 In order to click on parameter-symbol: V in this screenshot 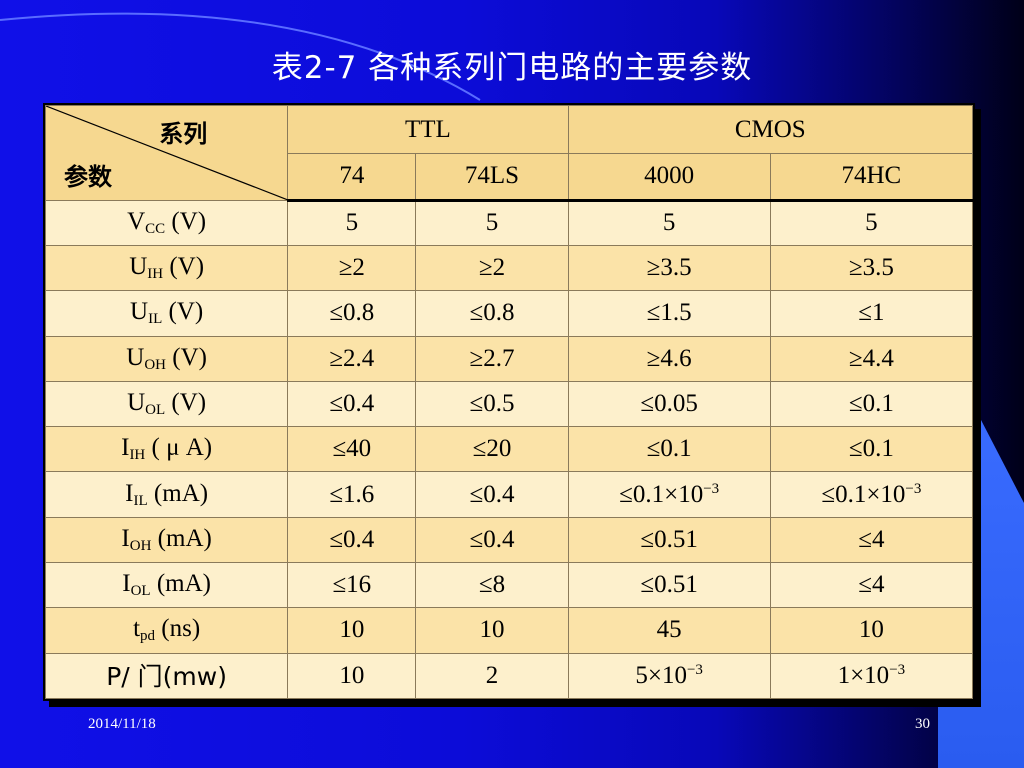, I will do `click(136, 221)`.